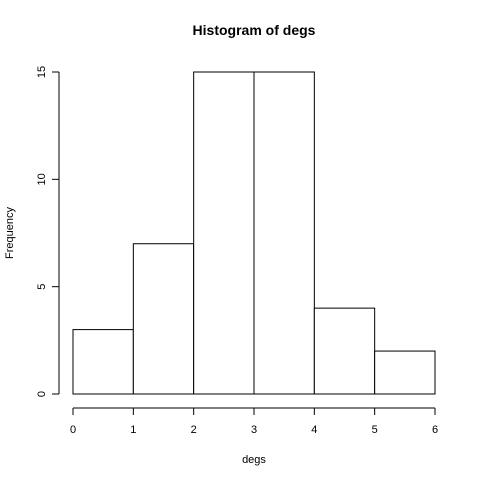  Describe the element at coordinates (314, 430) in the screenshot. I see `x-tick-label-4: 4` at that location.